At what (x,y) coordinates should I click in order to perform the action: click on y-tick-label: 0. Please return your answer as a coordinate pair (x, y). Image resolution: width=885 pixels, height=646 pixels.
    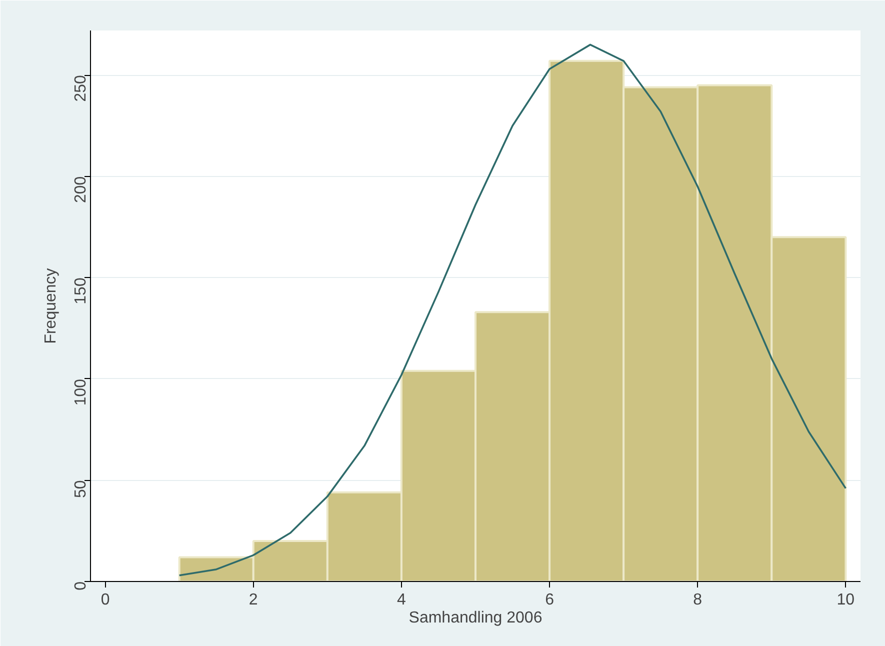
    Looking at the image, I should click on (81, 585).